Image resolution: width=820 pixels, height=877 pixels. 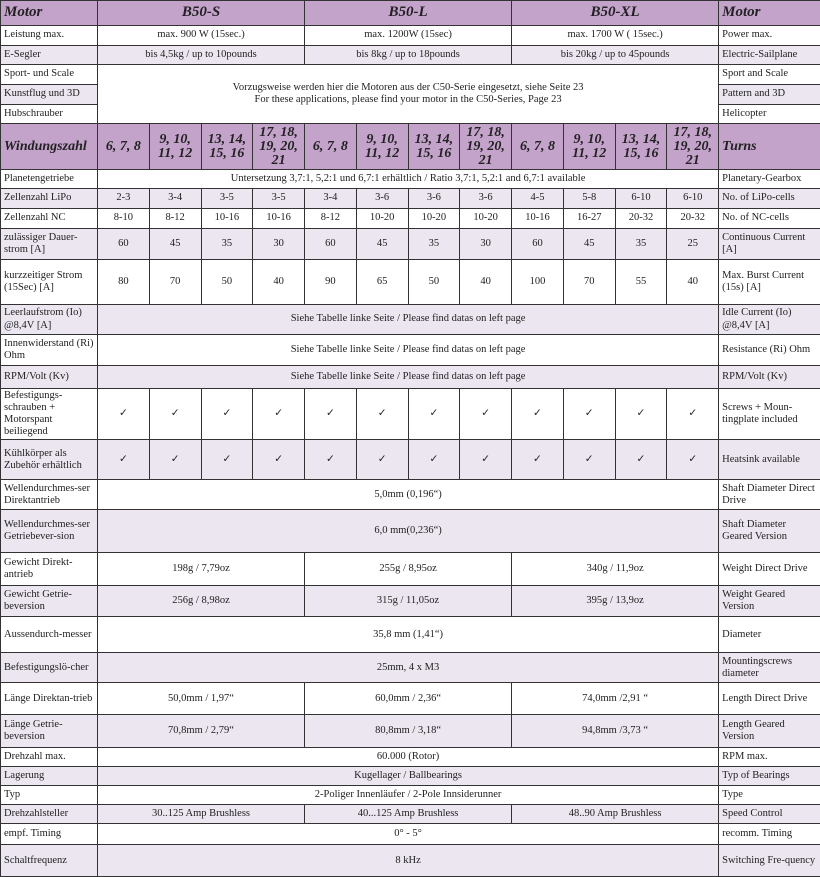 What do you see at coordinates (49, 244) in the screenshot?
I see `row-label-de: zulässiger Dauer-strom [A]` at bounding box center [49, 244].